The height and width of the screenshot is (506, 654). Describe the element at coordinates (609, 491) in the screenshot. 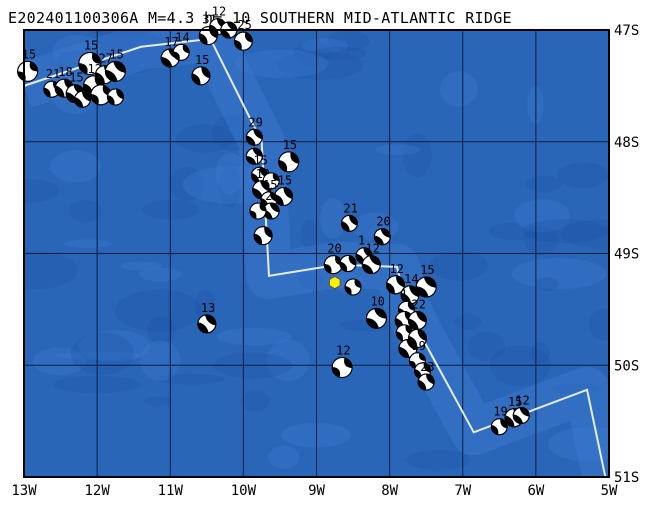

I see `longitude-label: 5W` at that location.